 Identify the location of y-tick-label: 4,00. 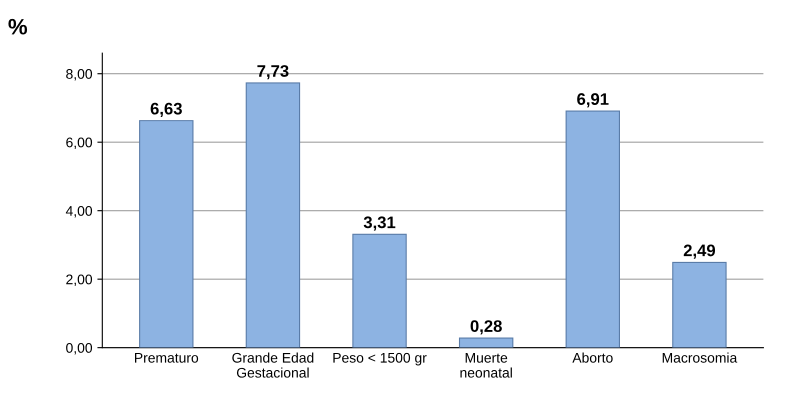
(79, 212).